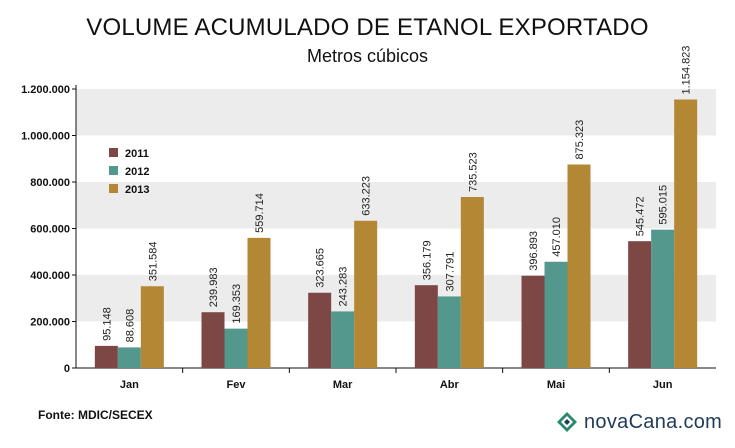 This screenshot has width=735, height=448. Describe the element at coordinates (130, 326) in the screenshot. I see `data-label-2012-jan: 88.608` at that location.